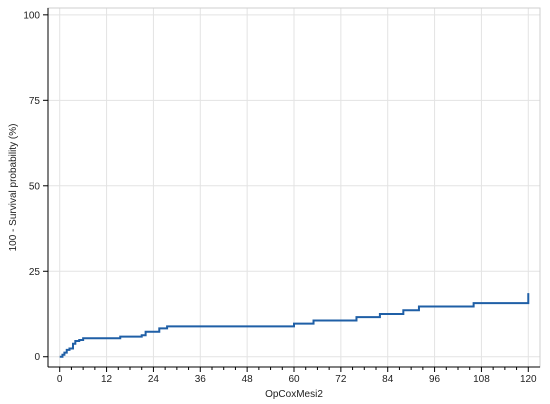 The height and width of the screenshot is (404, 550). Describe the element at coordinates (60, 379) in the screenshot. I see `x-tick-label: 0` at that location.